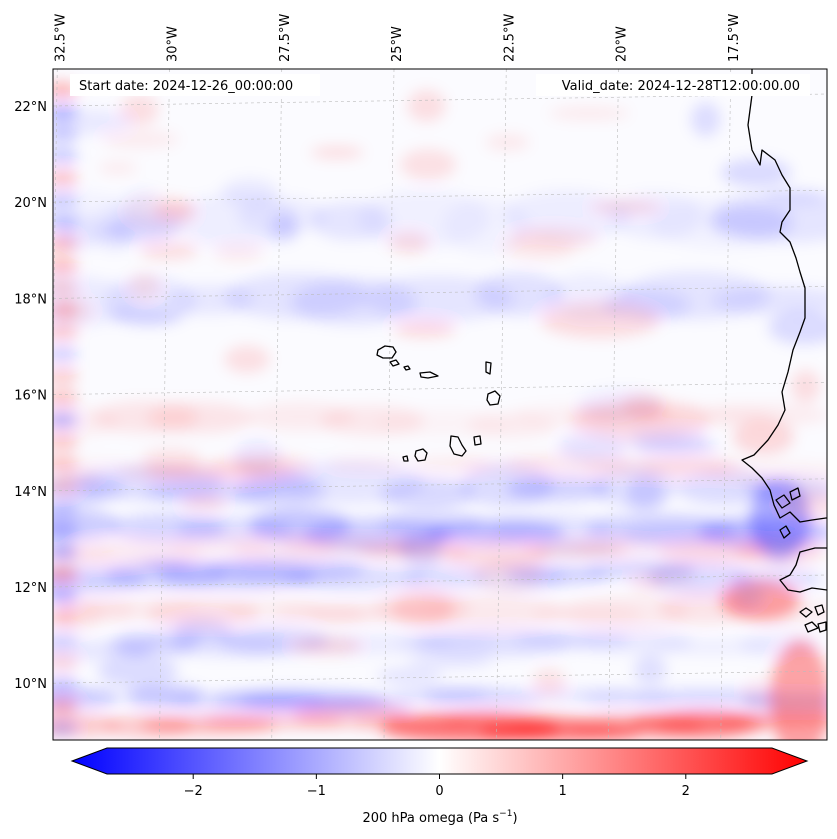  Describe the element at coordinates (622, 44) in the screenshot. I see `longitude-label: 20°W` at that location.